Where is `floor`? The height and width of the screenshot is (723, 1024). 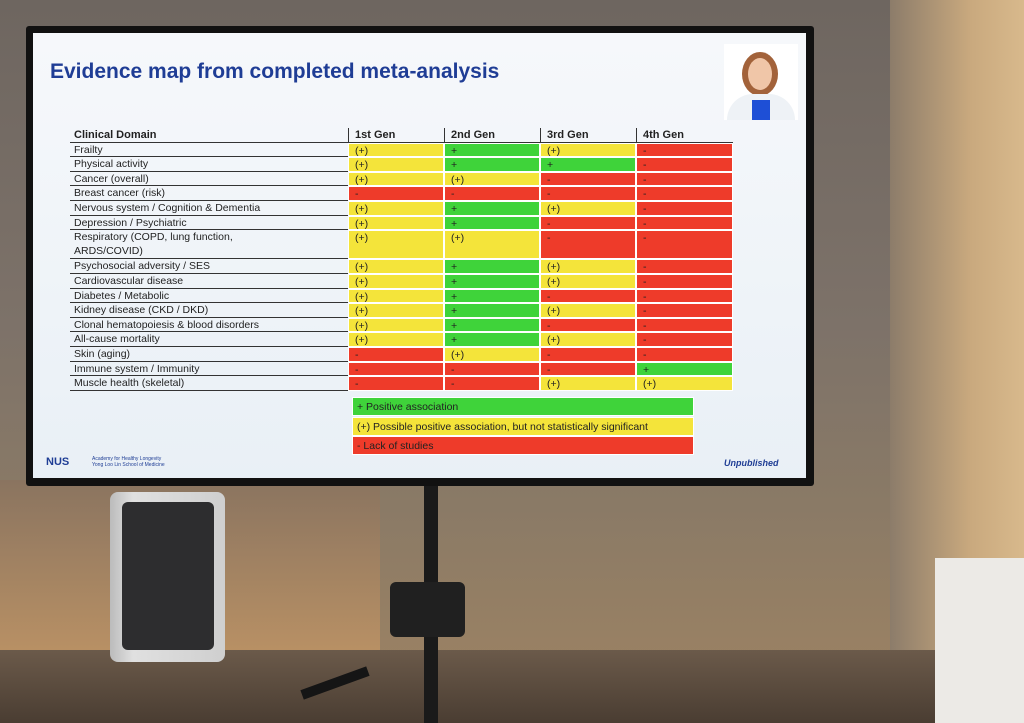
floor is located at coordinates (512, 686).